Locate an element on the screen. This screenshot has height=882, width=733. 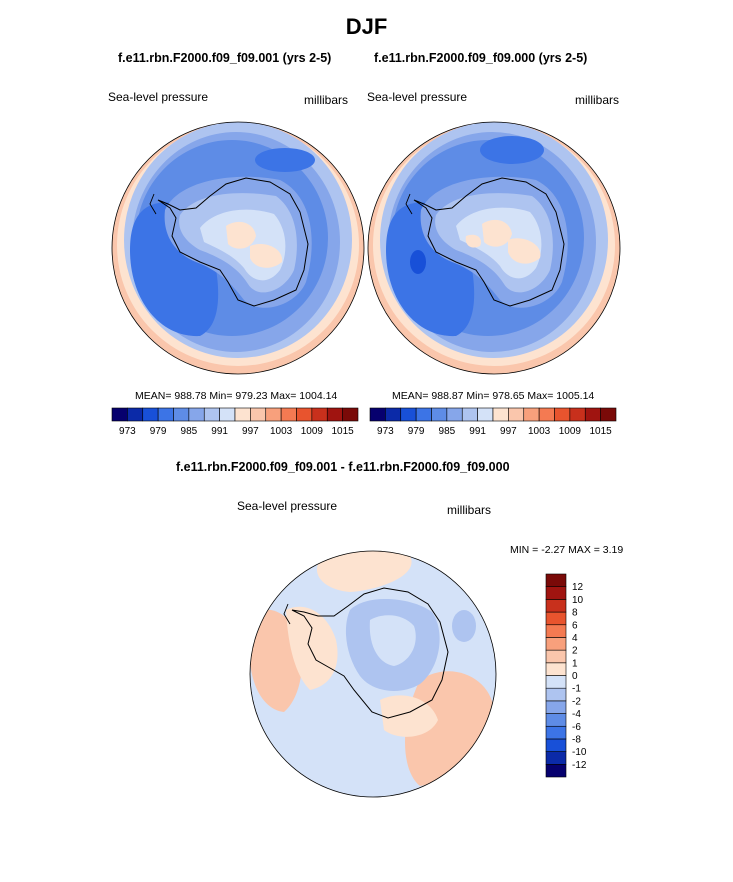
diff-units-label: millibars is located at coordinates (469, 510).